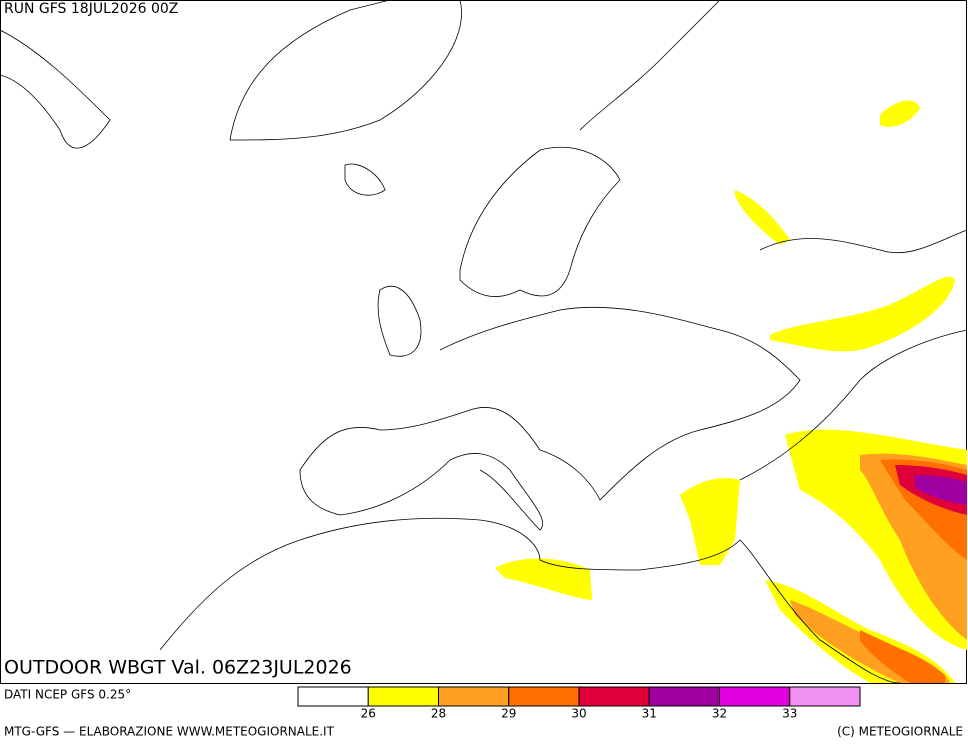 The width and height of the screenshot is (968, 745). I want to click on legend-threshold: 26, so click(368, 714).